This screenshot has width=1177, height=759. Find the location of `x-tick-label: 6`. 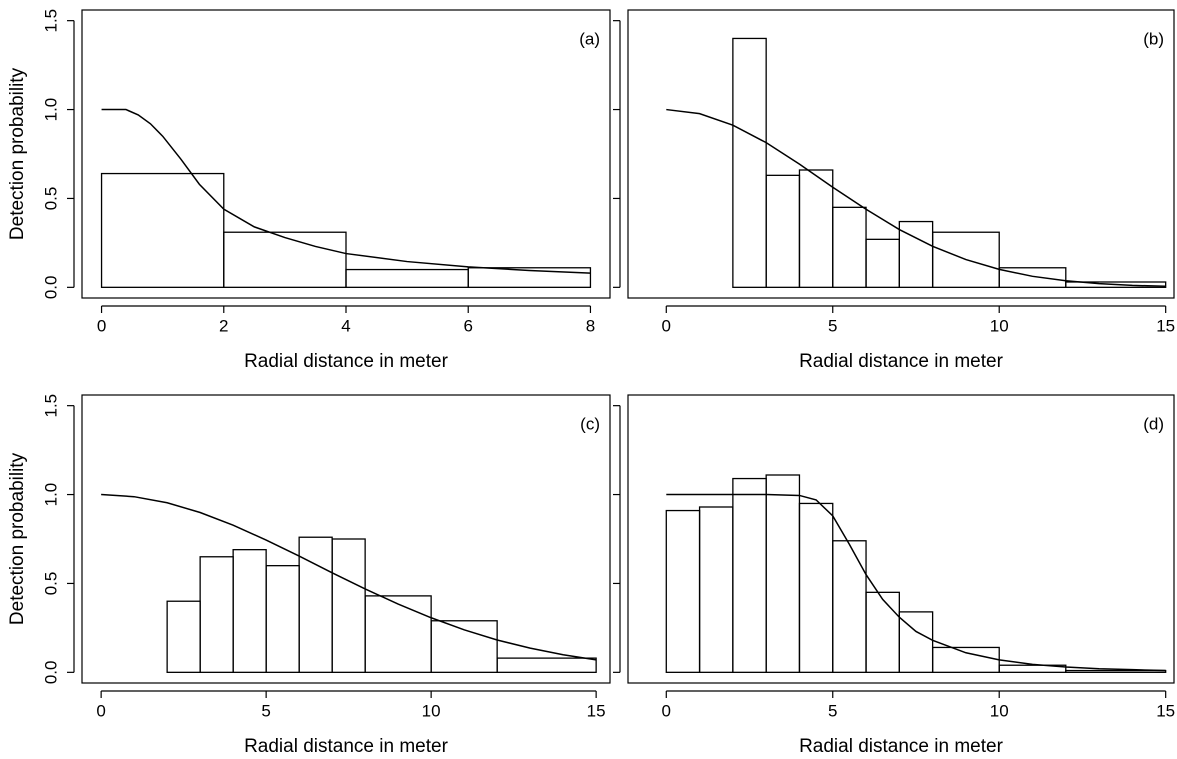

x-tick-label: 6 is located at coordinates (467, 325).